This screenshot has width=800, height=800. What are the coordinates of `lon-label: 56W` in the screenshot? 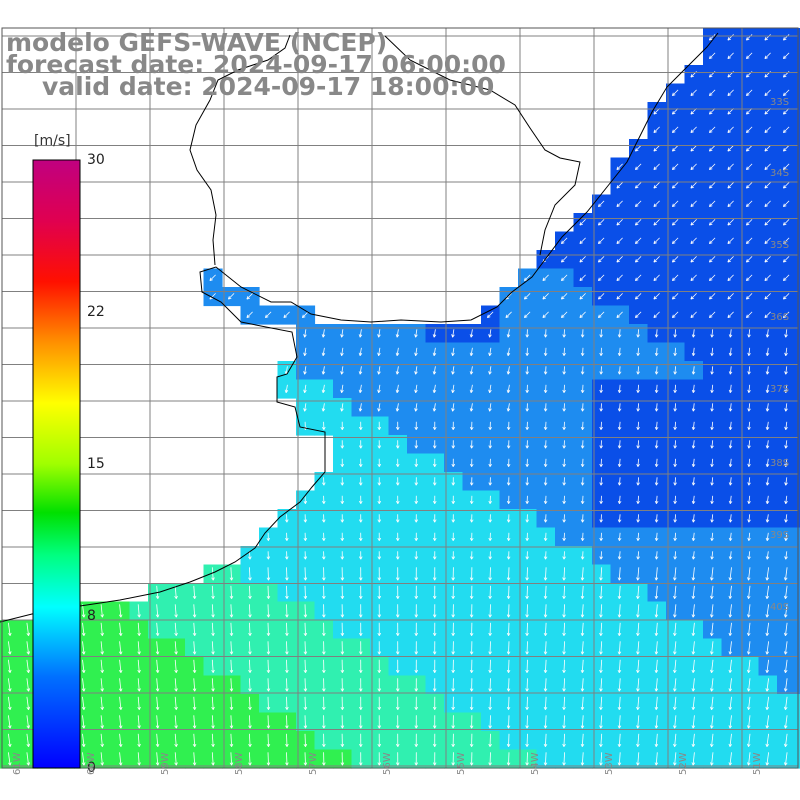 It's located at (387, 763).